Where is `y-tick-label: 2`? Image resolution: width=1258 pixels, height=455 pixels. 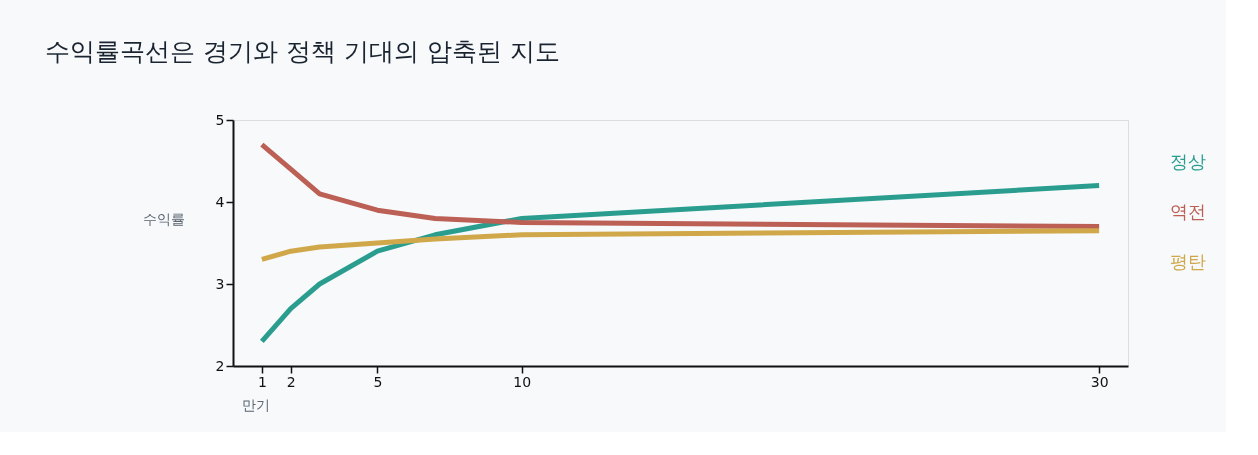 y-tick-label: 2 is located at coordinates (220, 365).